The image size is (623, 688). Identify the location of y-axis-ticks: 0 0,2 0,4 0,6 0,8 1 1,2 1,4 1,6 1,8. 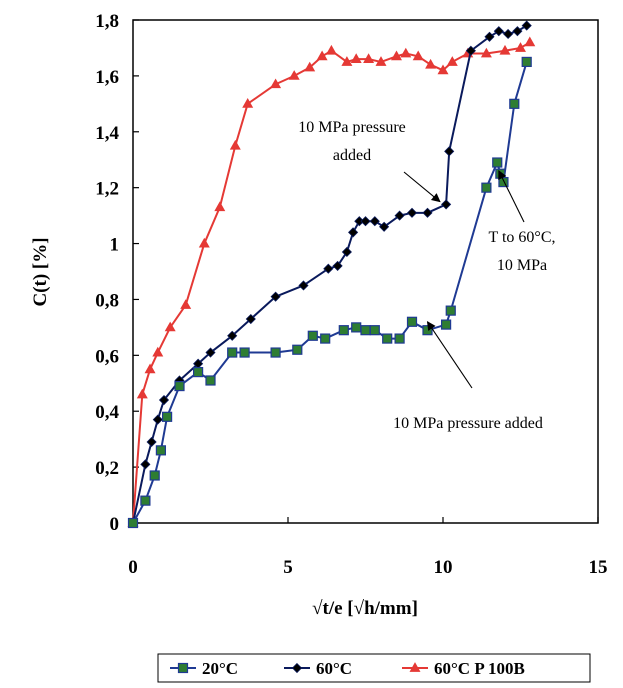
(117, 273).